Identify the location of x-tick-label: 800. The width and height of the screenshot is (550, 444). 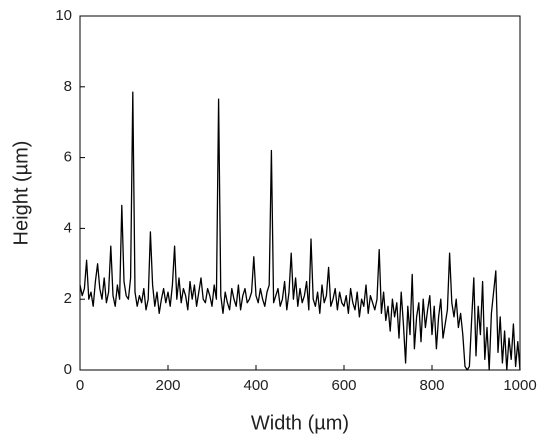
(431, 385).